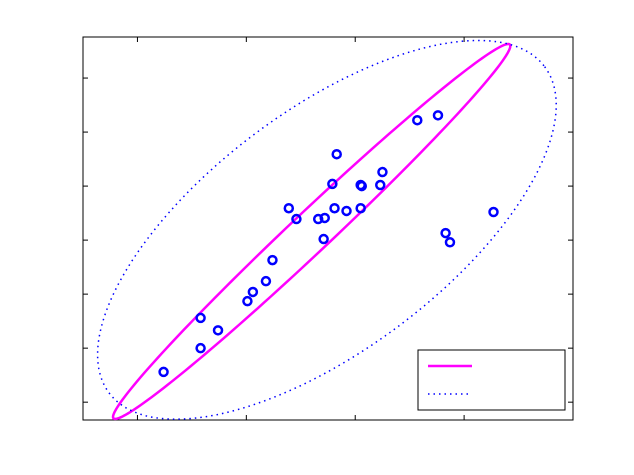 The image size is (634, 475). I want to click on legend, so click(491, 380).